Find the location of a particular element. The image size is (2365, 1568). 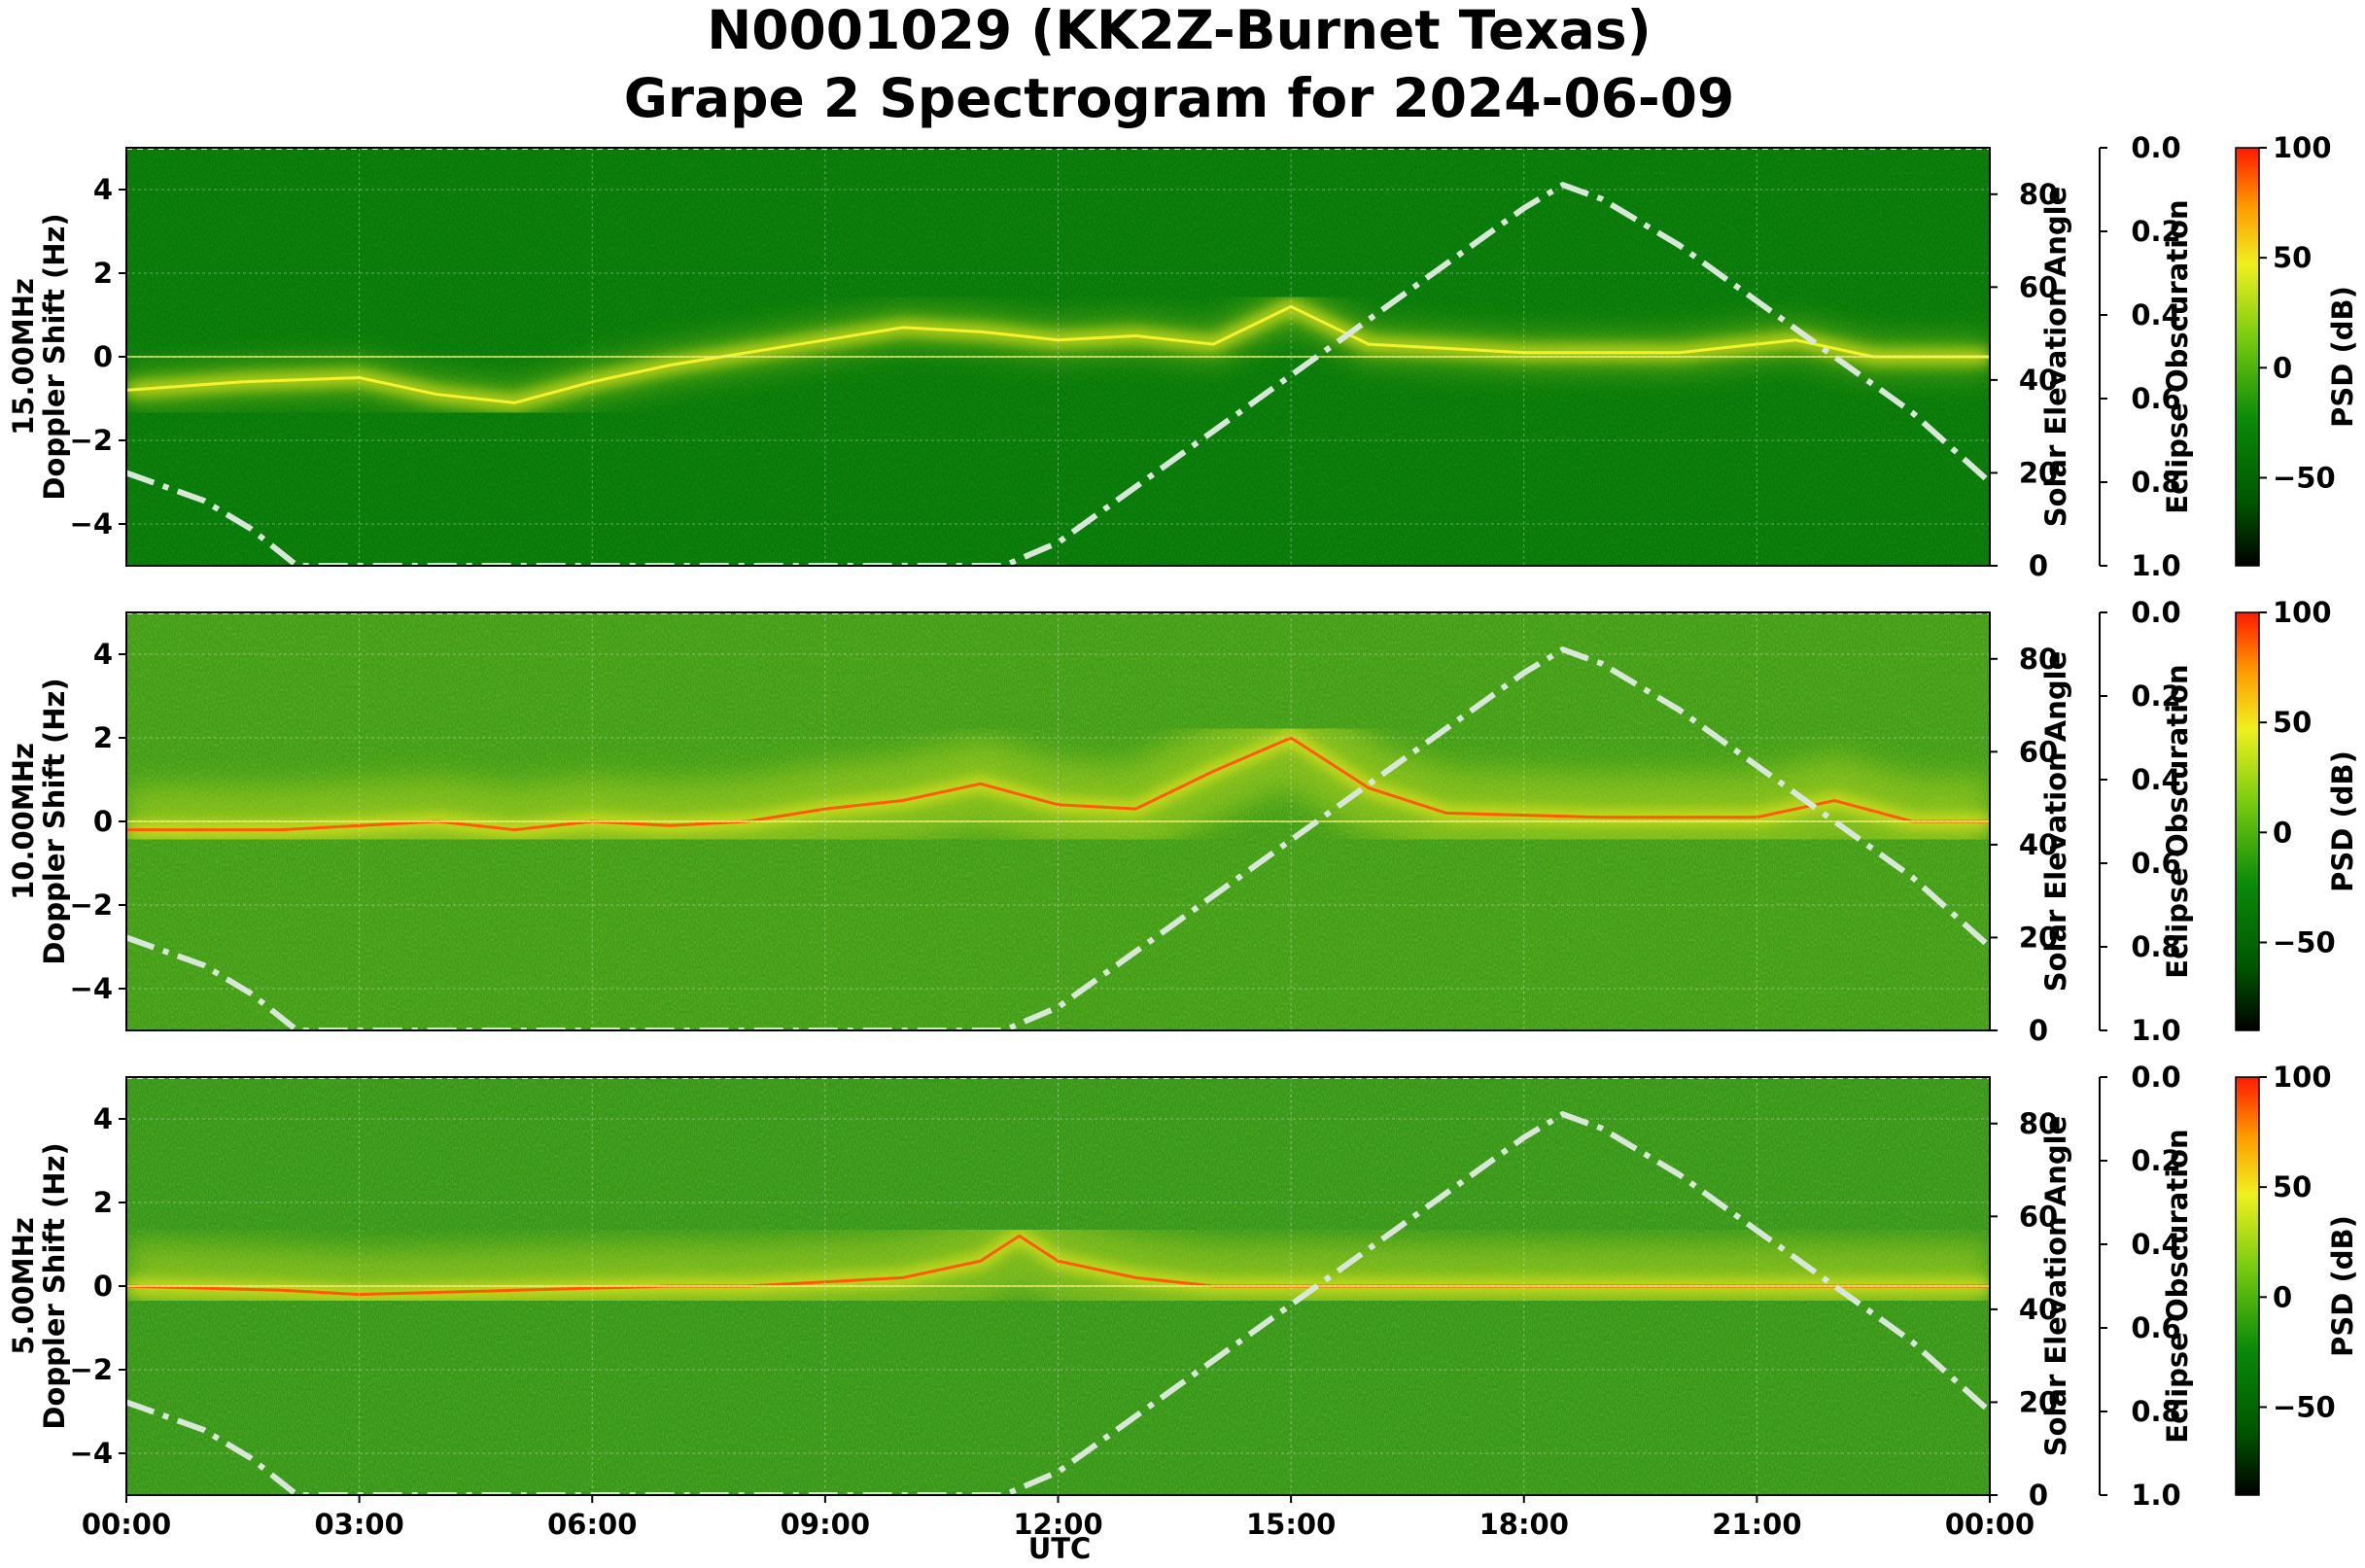

figure-title-line1: N0001029 (KK2Z-Burnet Texas) is located at coordinates (1179, 30).